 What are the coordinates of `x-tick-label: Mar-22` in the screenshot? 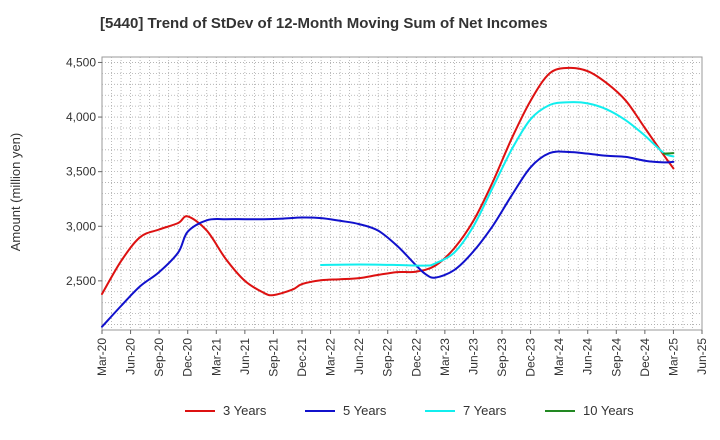 It's located at (331, 357).